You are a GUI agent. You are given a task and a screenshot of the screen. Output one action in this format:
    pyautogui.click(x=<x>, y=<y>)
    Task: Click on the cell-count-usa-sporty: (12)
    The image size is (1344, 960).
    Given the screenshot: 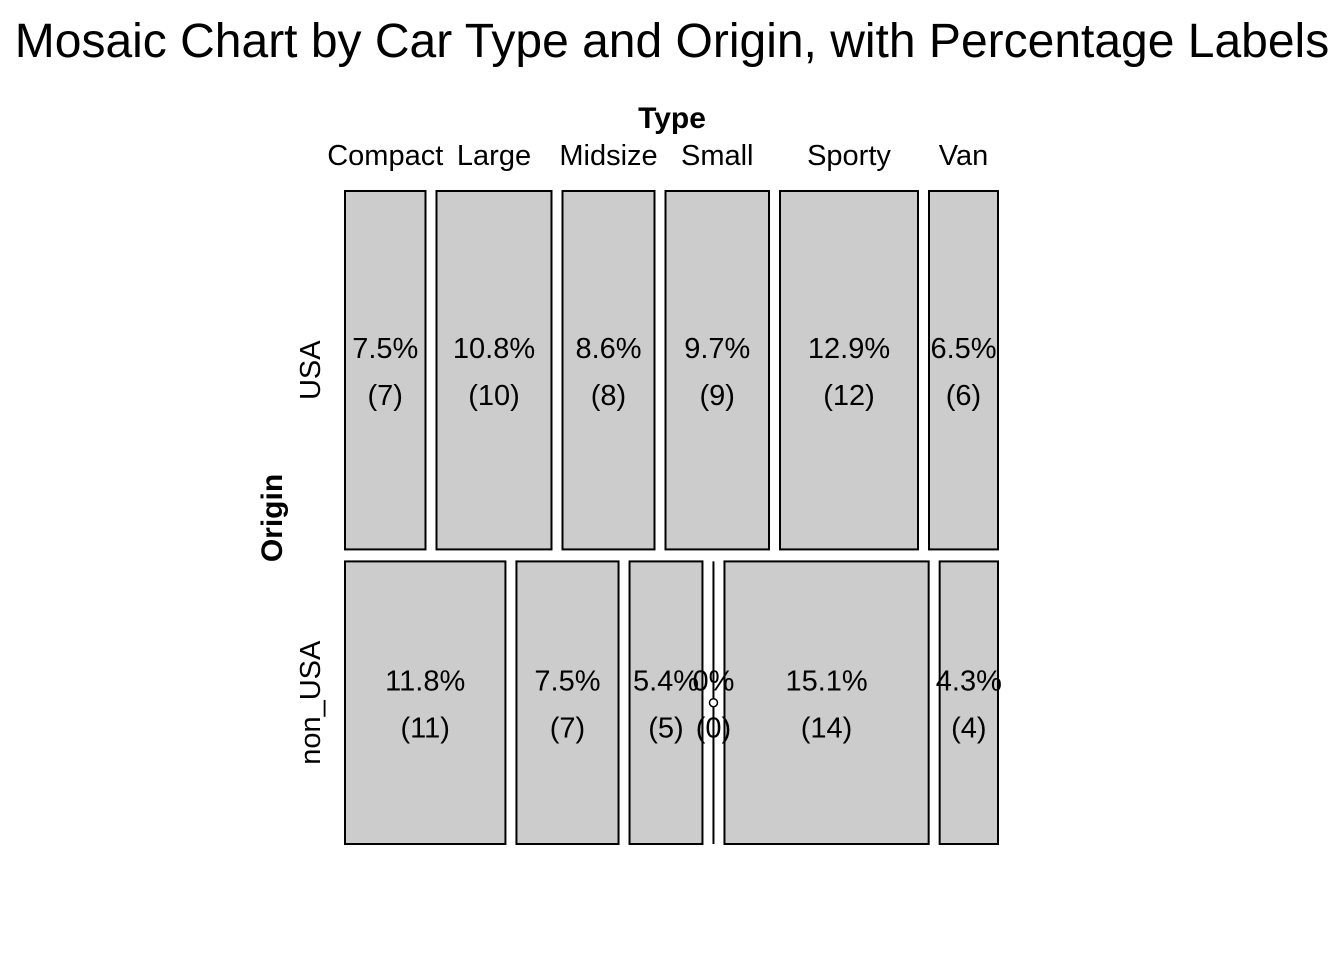 What is the action you would take?
    pyautogui.click(x=849, y=396)
    